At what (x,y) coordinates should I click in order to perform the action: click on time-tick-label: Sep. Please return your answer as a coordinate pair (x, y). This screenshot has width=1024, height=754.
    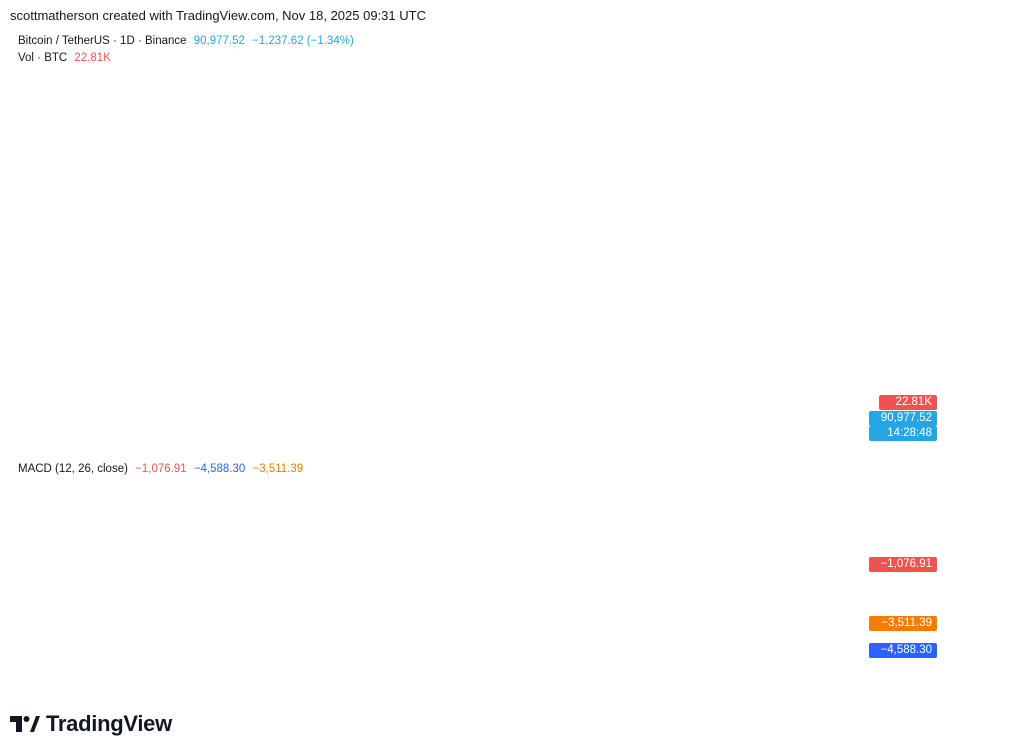
    Looking at the image, I should click on (254, 684).